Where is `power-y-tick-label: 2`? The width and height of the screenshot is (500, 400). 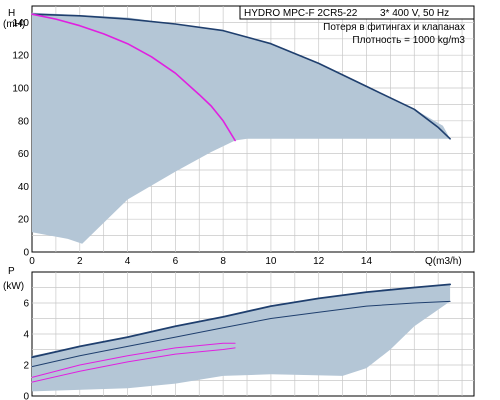
power-y-tick-label: 2 is located at coordinates (26, 366).